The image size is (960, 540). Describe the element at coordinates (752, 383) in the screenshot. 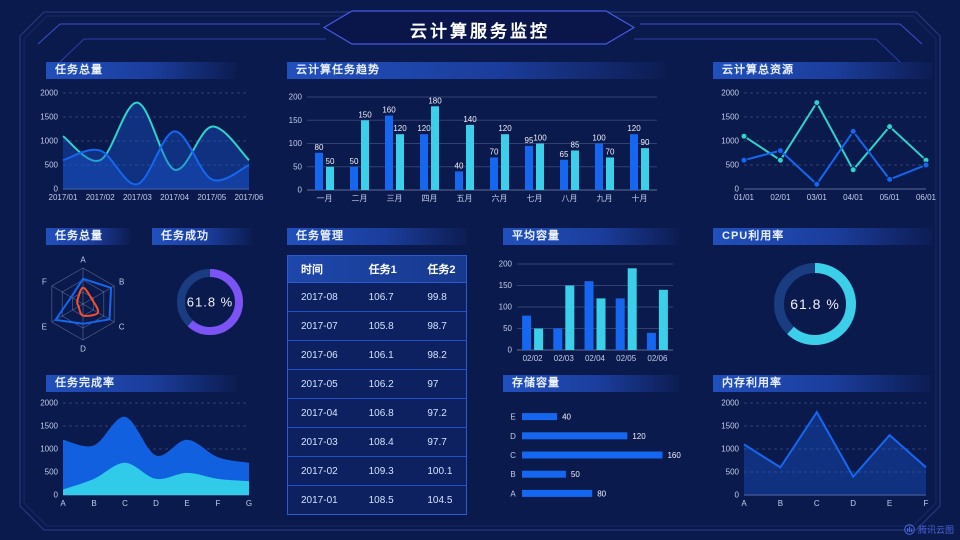

I see `panel-title: 内存利用率` at that location.